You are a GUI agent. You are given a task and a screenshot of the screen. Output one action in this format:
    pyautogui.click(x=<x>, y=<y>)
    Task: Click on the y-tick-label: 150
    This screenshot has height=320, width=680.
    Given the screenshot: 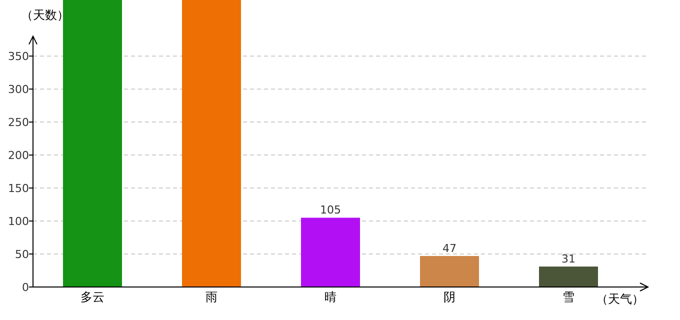 What is the action you would take?
    pyautogui.click(x=18, y=189)
    